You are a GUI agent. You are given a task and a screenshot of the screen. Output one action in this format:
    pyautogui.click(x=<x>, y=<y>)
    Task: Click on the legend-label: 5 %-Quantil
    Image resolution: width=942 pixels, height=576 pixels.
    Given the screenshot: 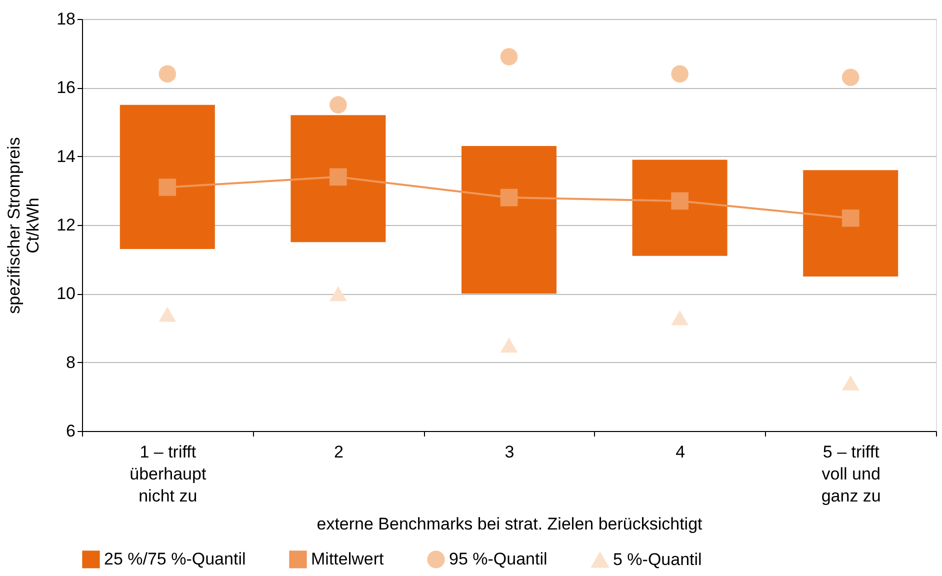 What is the action you would take?
    pyautogui.click(x=657, y=560)
    